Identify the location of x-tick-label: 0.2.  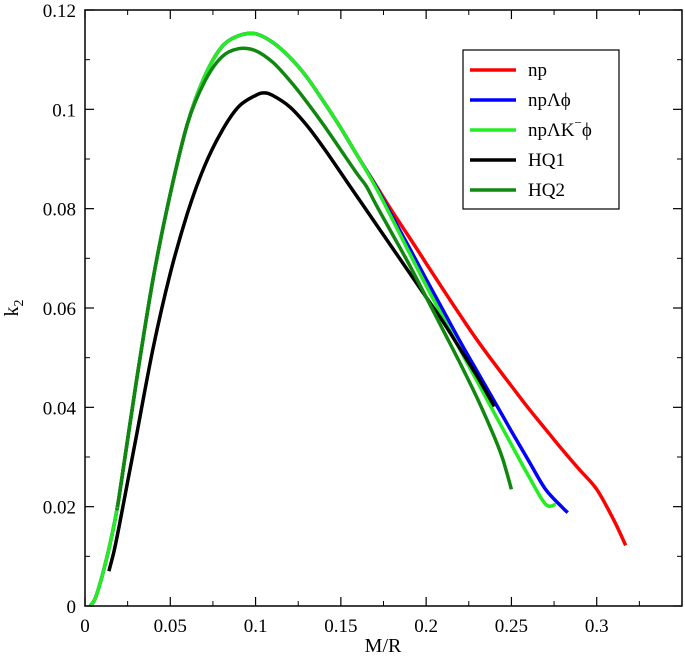
(426, 626).